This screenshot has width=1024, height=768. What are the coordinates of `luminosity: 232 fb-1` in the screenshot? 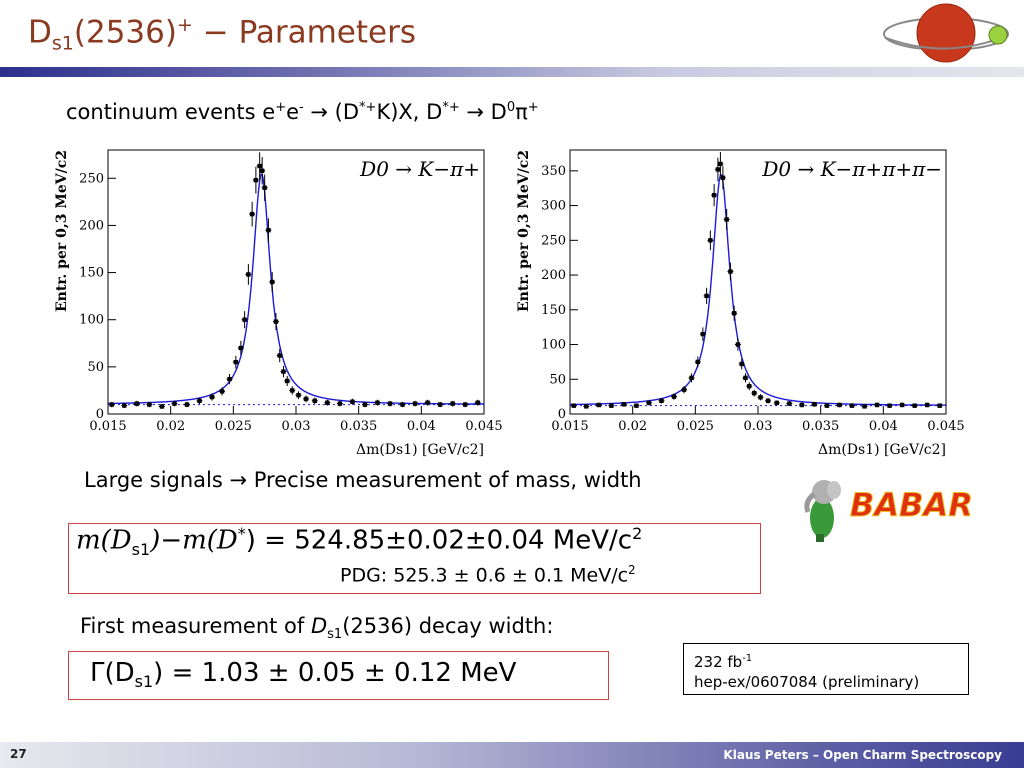 It's located at (723, 662).